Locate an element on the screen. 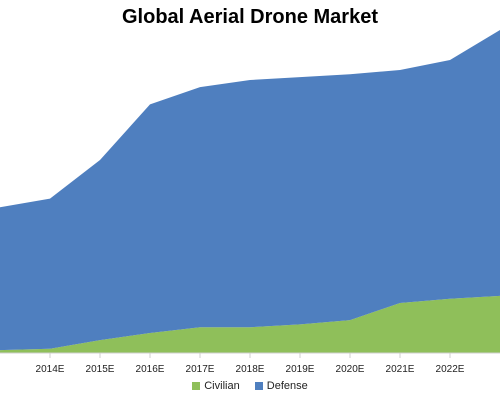 This screenshot has width=500, height=403. legend-swatch-civilian is located at coordinates (196, 386).